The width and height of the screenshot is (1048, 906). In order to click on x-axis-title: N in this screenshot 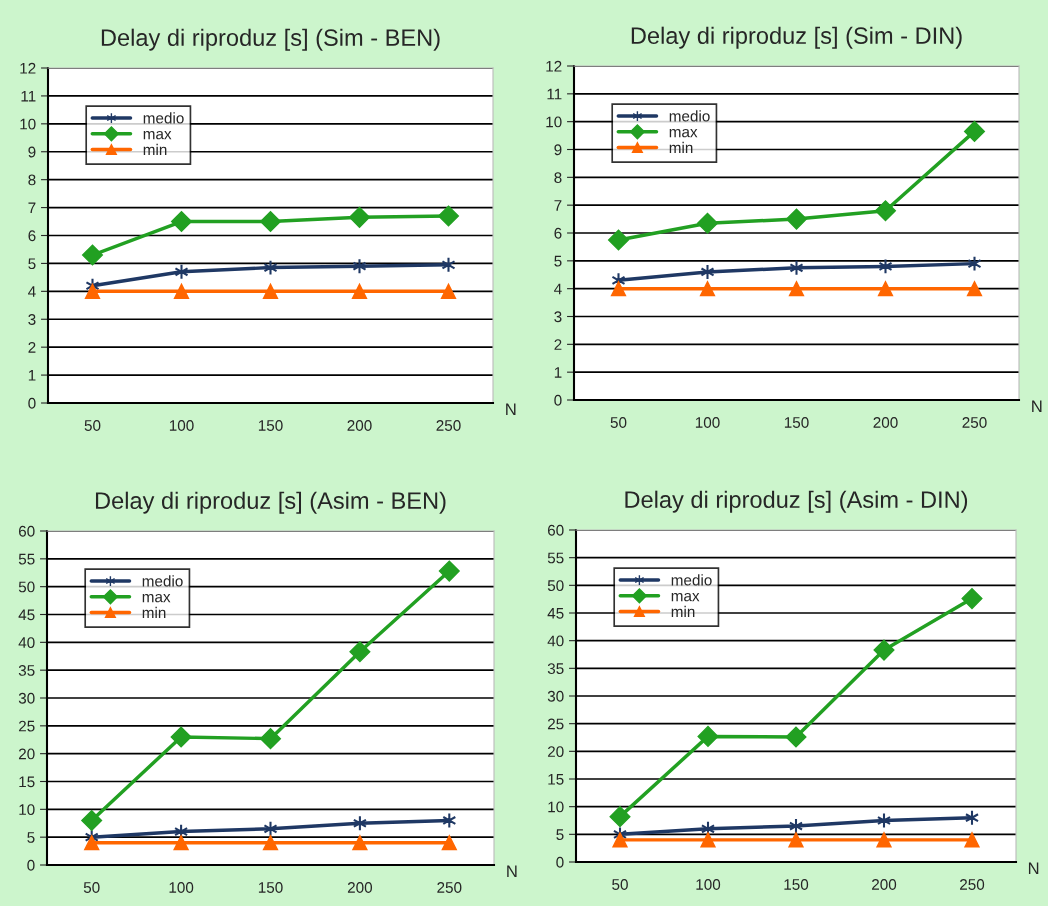, I will do `click(1037, 406)`.